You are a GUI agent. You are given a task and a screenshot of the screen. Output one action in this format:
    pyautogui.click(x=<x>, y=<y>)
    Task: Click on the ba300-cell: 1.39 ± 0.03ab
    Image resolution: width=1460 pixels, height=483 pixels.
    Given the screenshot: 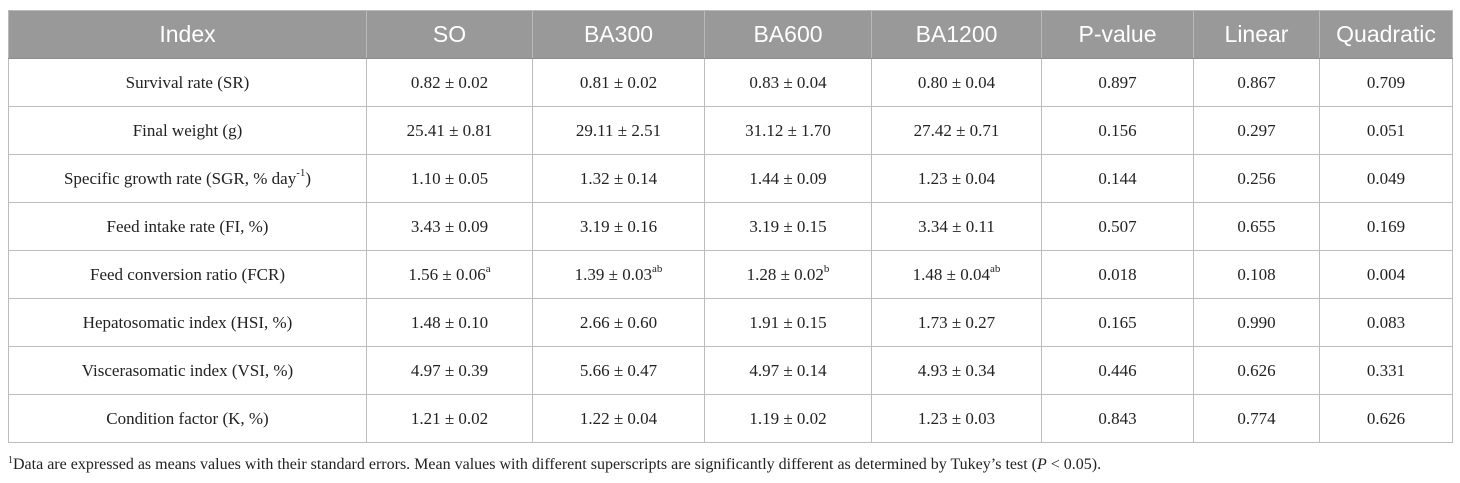 What is the action you would take?
    pyautogui.click(x=618, y=274)
    